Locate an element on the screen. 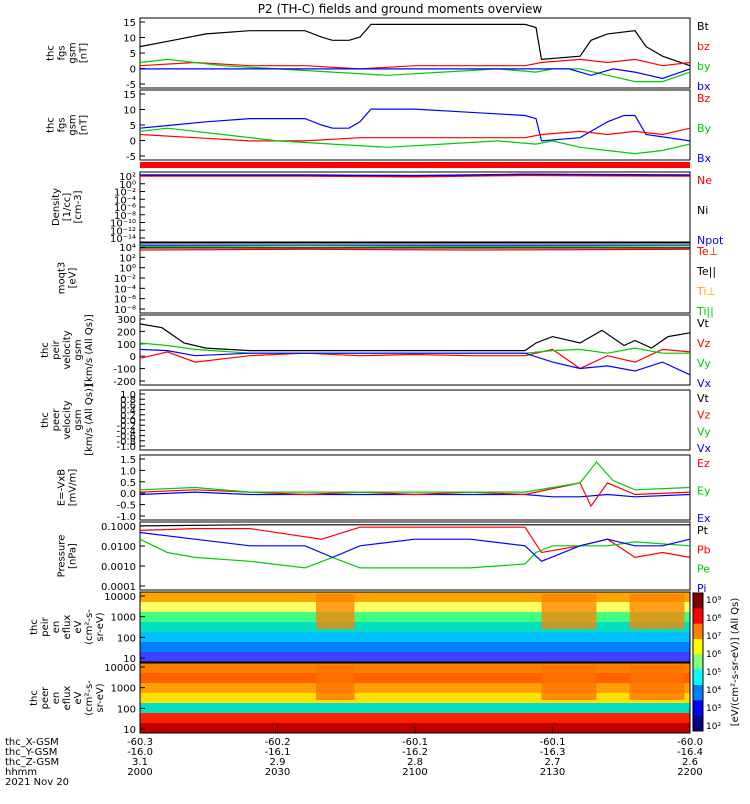 The width and height of the screenshot is (750, 804). y-tick-label: 0.4 is located at coordinates (128, 411).